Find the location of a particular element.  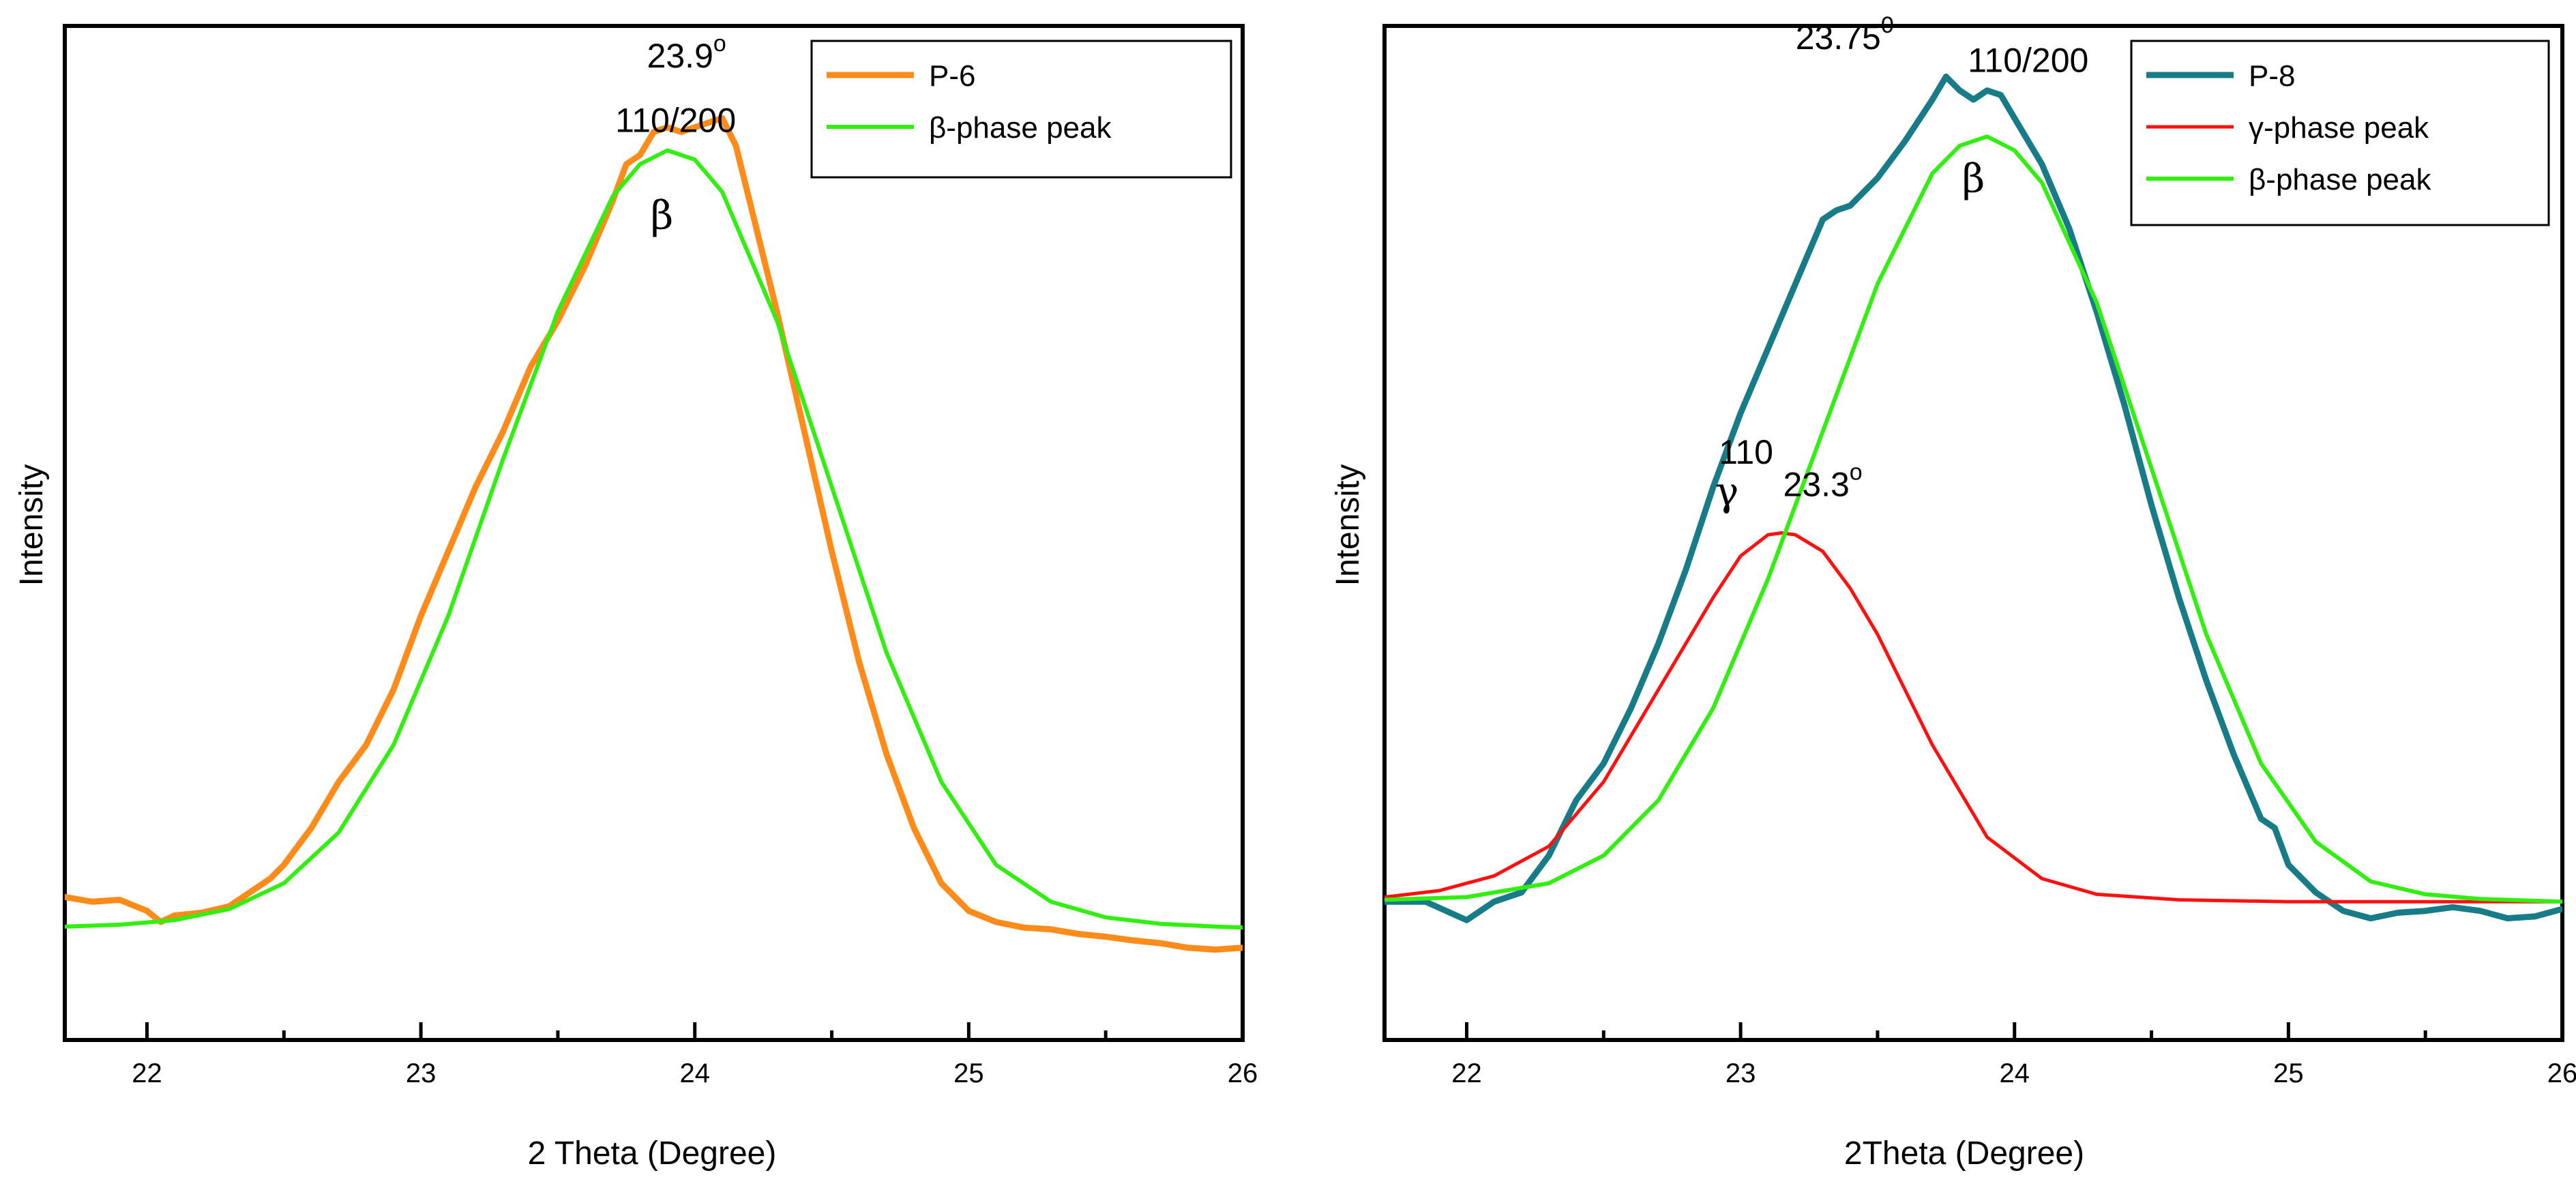

legend-label: P-8 is located at coordinates (2272, 76).